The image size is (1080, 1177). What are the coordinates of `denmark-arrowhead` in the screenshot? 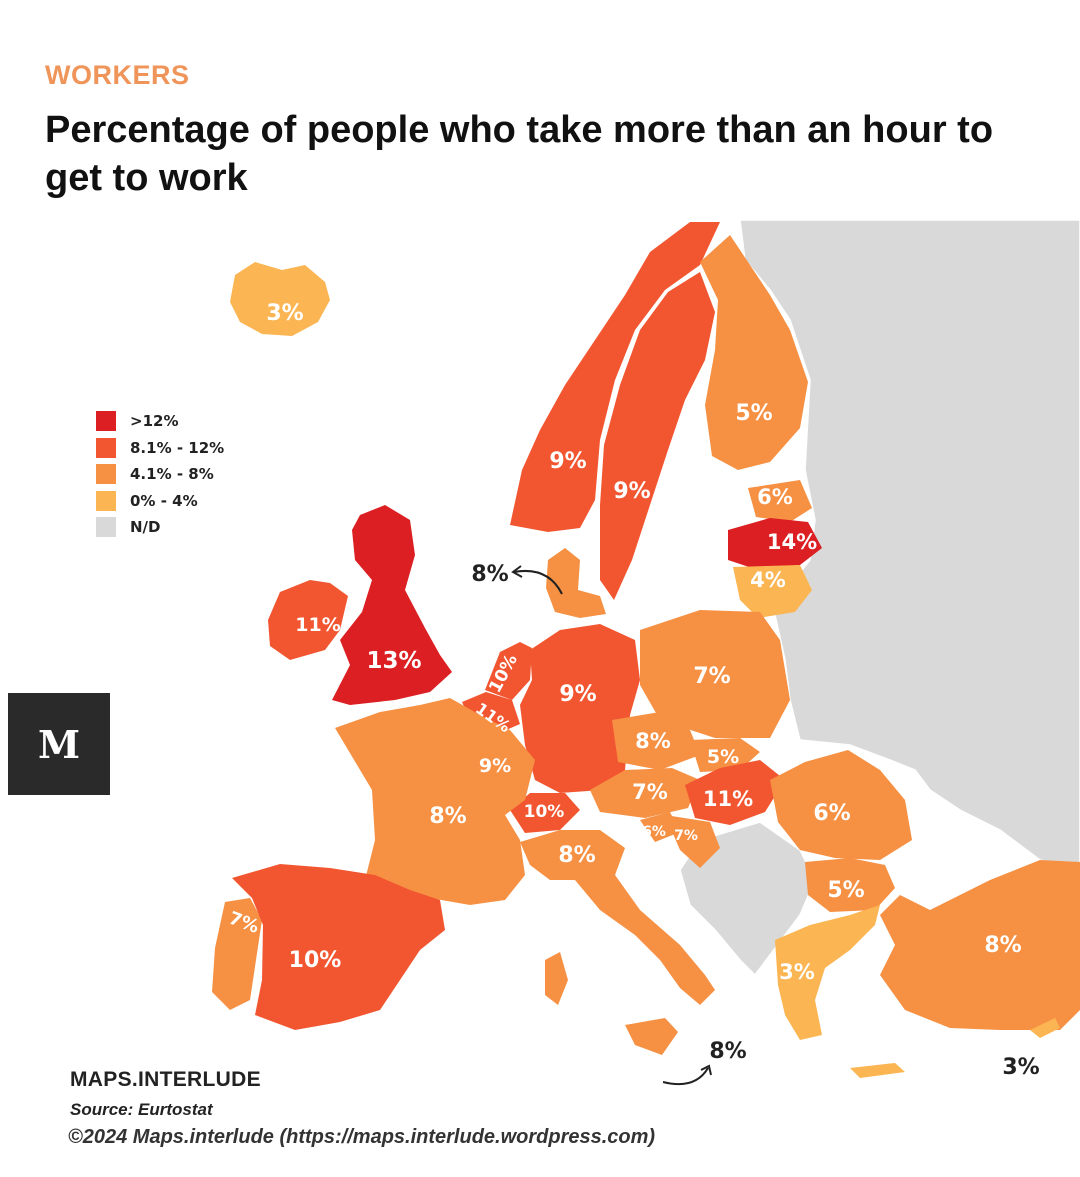 It's located at (517, 571).